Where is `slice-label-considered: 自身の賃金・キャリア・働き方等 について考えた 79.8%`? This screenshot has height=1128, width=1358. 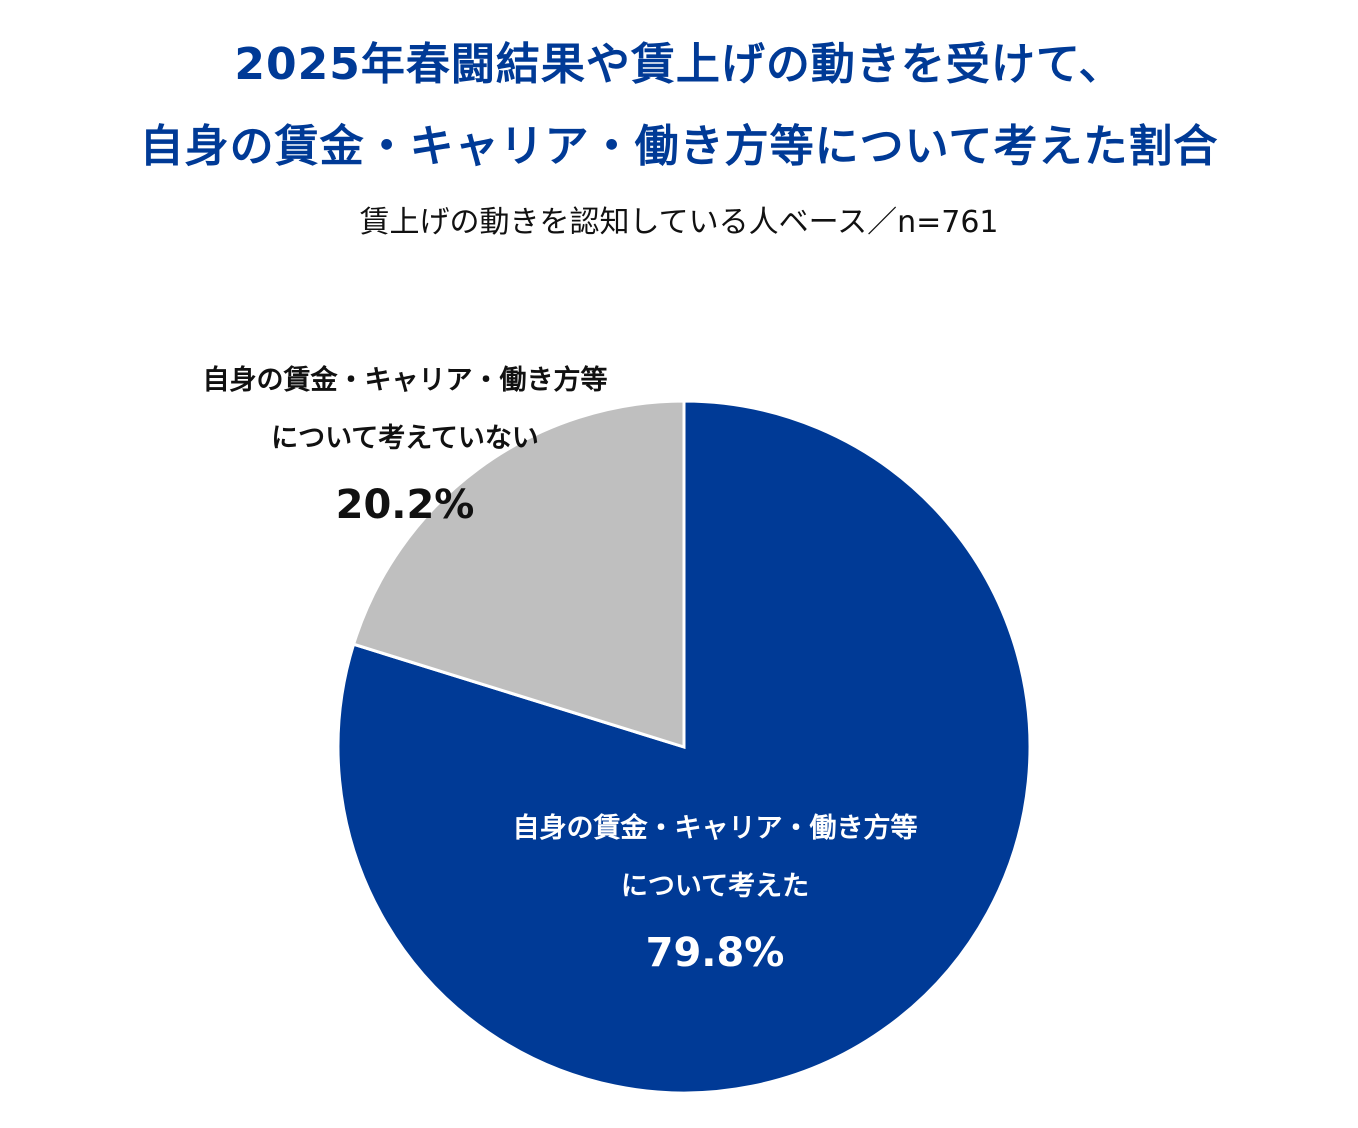
slice-label-considered: 自身の賃金・キャリア・働き方等 について考えた 79.8% is located at coordinates (715, 888).